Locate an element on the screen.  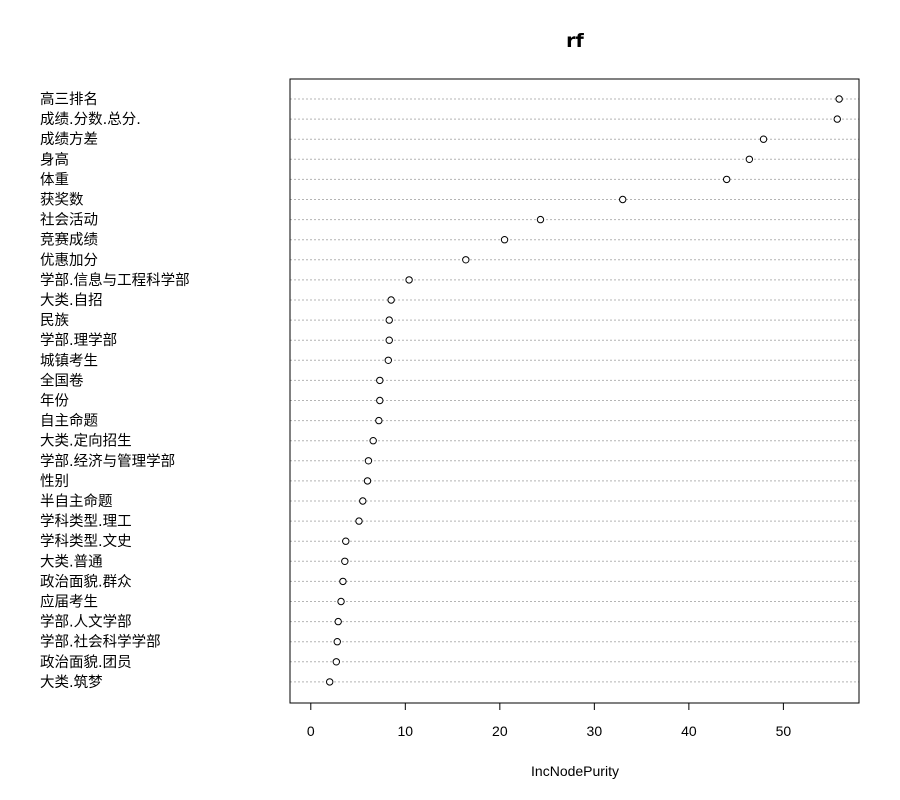
category-label: 应届考生 is located at coordinates (69, 602).